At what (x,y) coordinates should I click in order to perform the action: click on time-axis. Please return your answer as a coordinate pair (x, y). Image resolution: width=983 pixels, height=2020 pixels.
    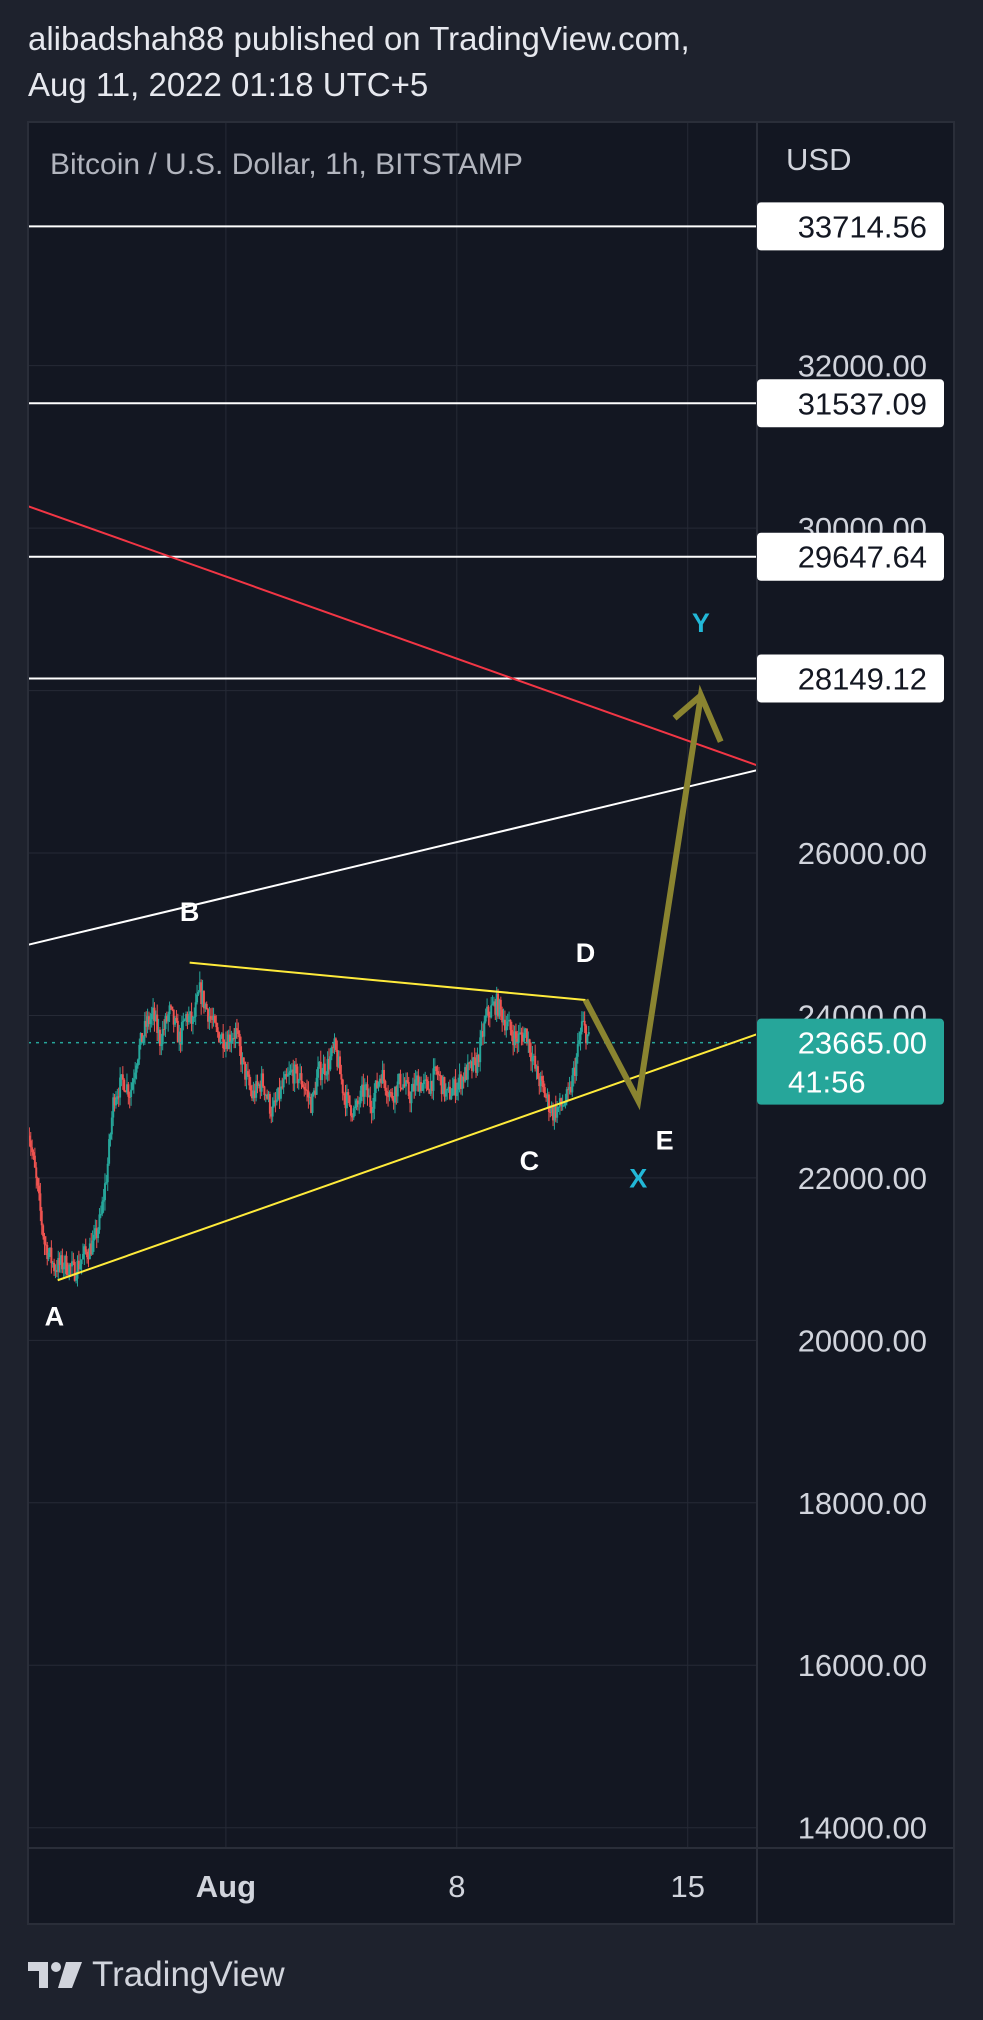
    Looking at the image, I should click on (491, 1886).